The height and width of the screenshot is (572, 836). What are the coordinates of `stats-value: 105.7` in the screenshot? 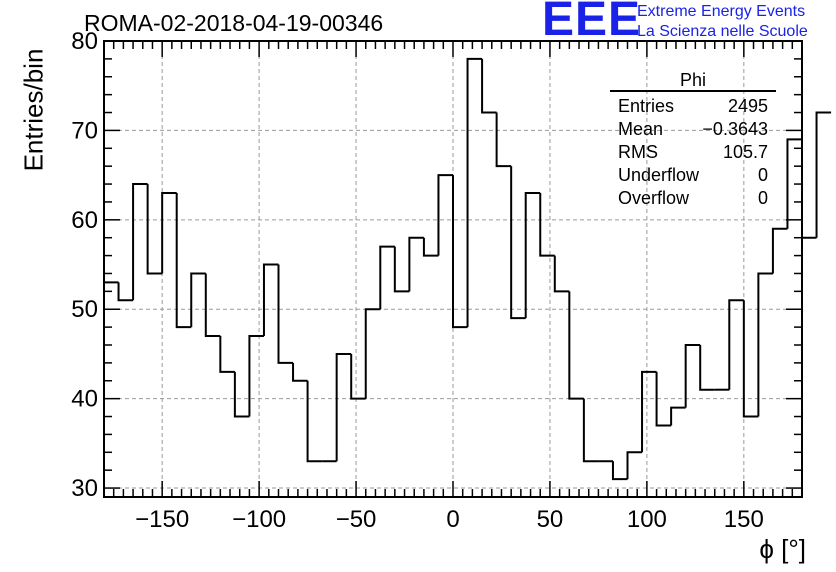 It's located at (745, 152).